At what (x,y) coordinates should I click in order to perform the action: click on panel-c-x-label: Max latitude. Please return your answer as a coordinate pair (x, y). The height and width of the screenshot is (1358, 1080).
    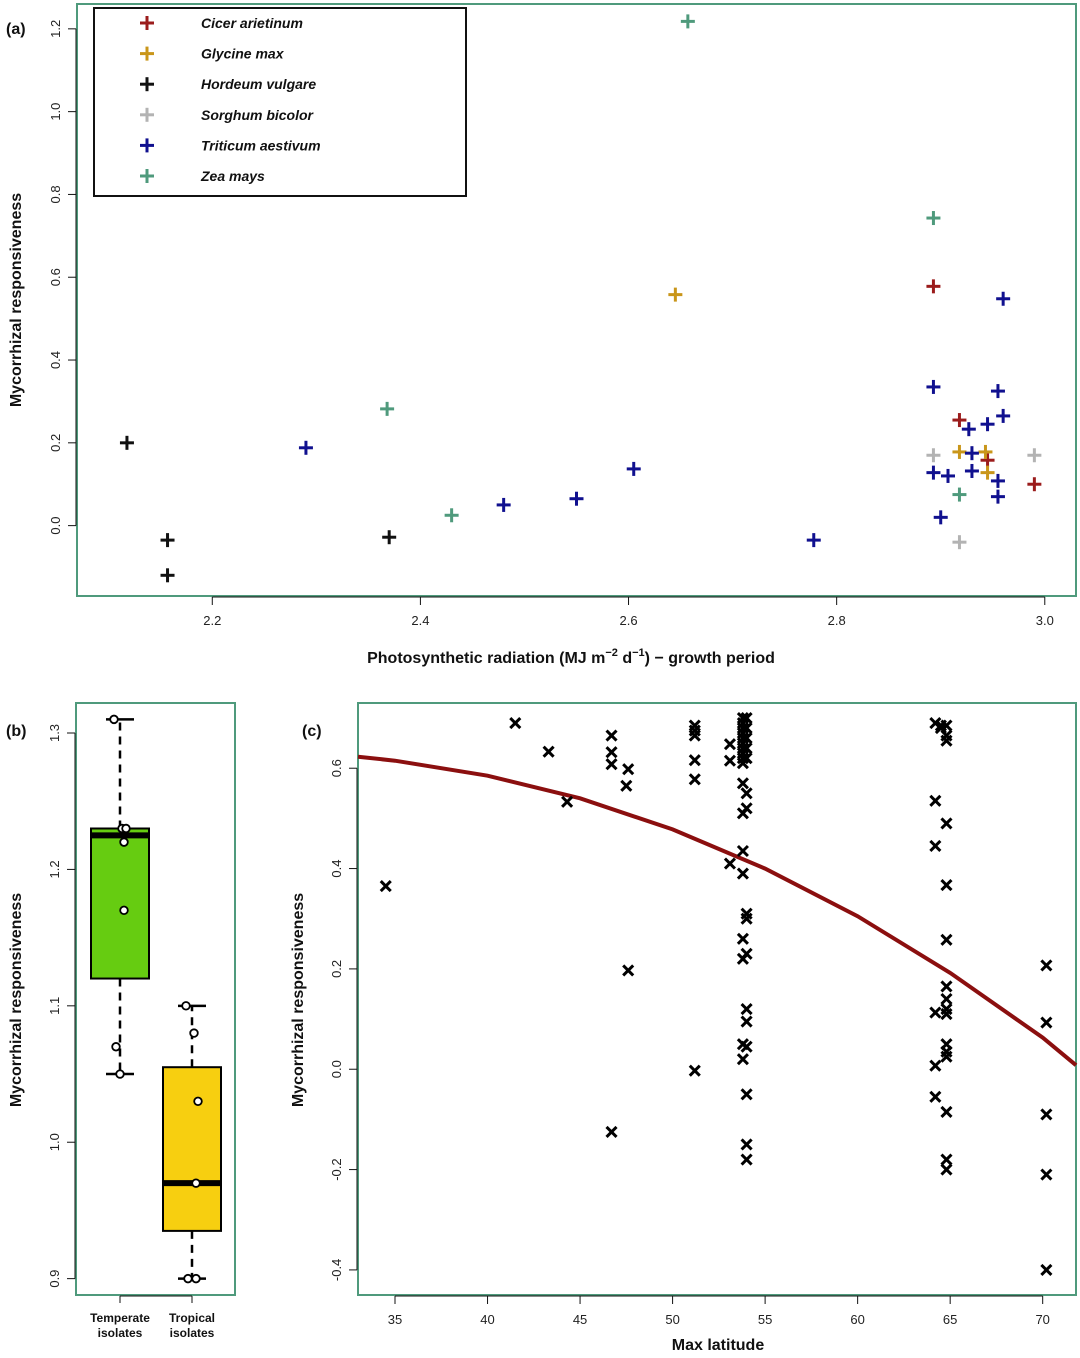
    Looking at the image, I should click on (718, 1345).